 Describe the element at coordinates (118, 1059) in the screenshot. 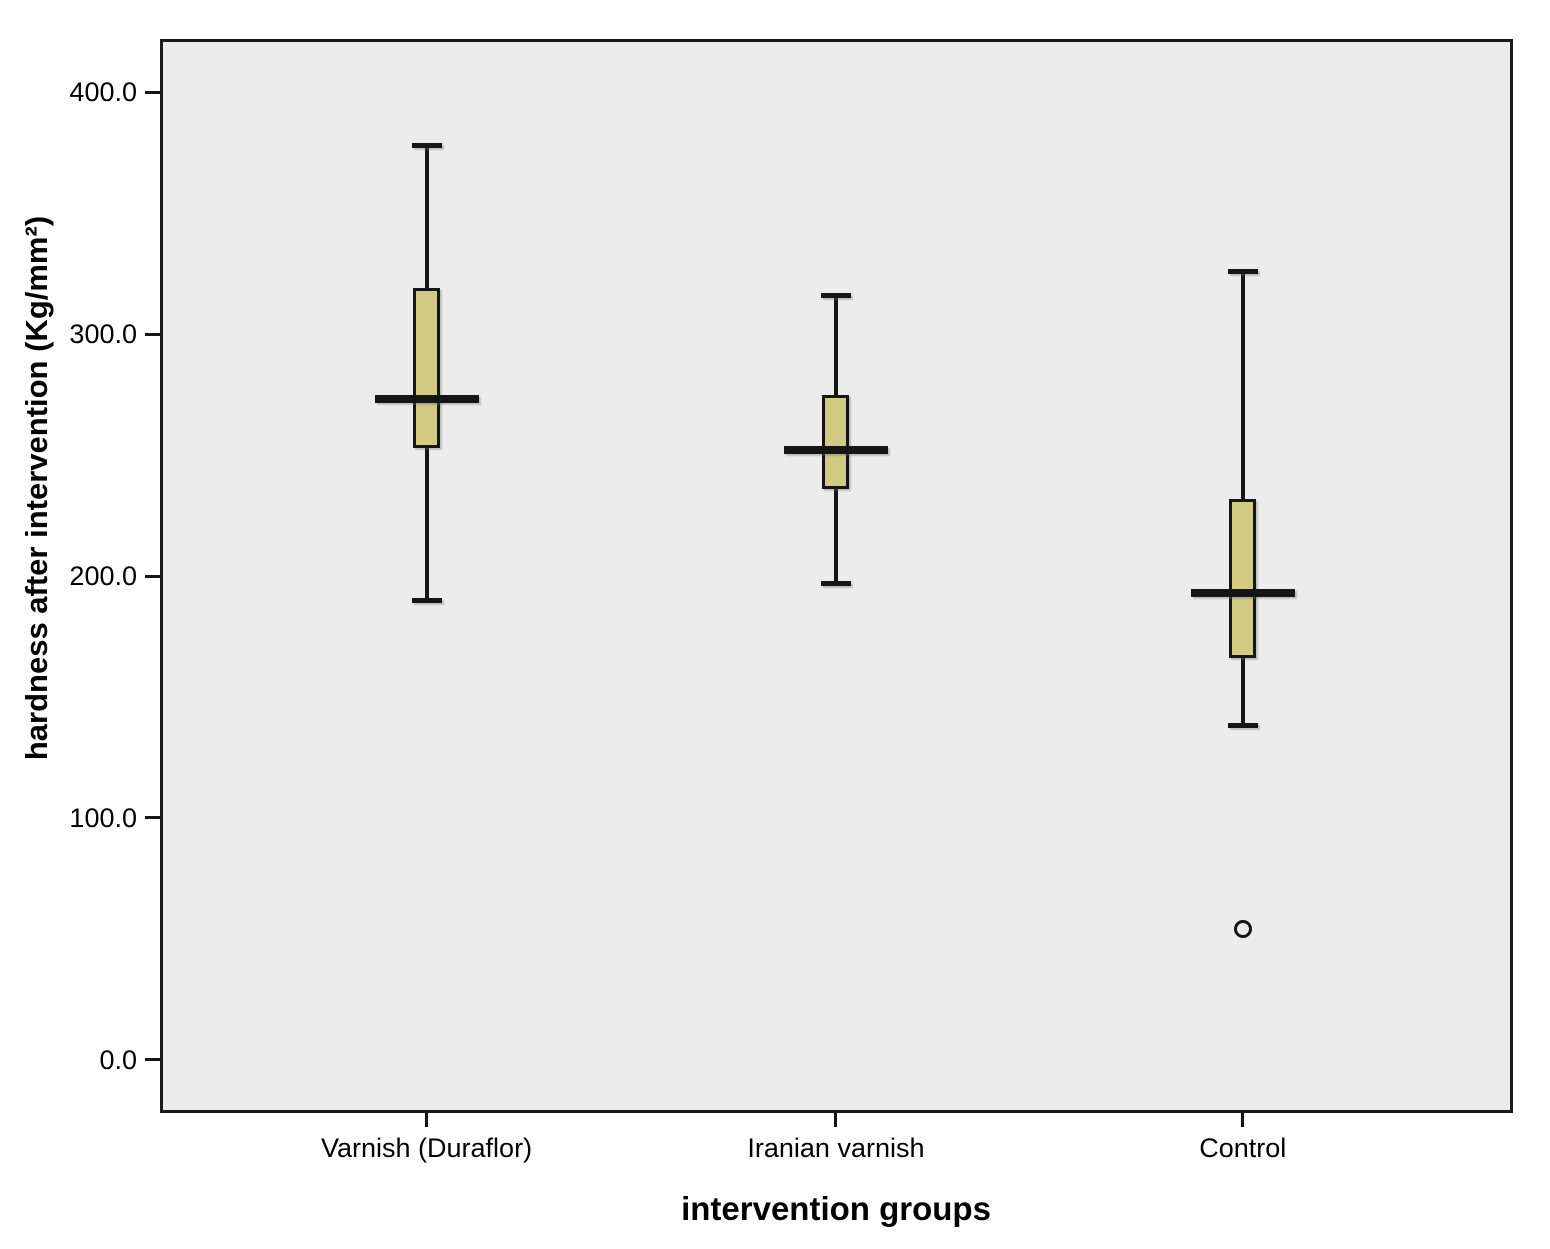

I see `y-axis-tick-label: 0.0` at that location.